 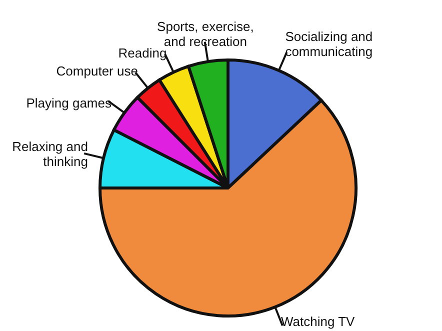 What do you see at coordinates (69, 102) in the screenshot?
I see `slice-label: Playing games` at bounding box center [69, 102].